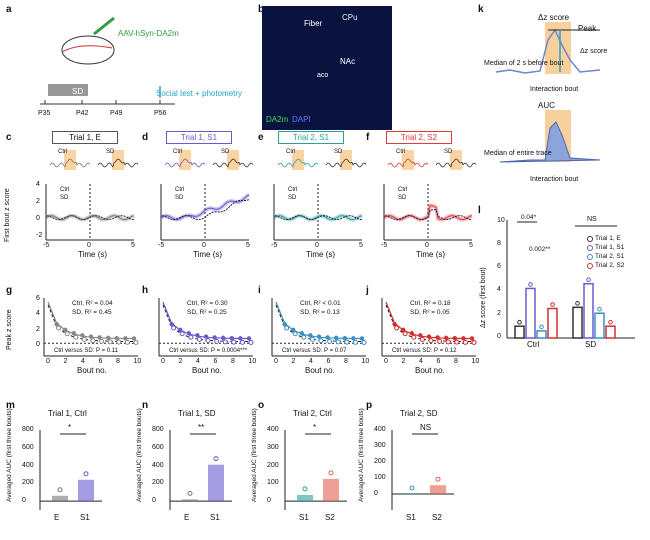 The width and height of the screenshot is (650, 540). What do you see at coordinates (259, 290) in the screenshot?
I see `panel-label-i: i` at bounding box center [259, 290].